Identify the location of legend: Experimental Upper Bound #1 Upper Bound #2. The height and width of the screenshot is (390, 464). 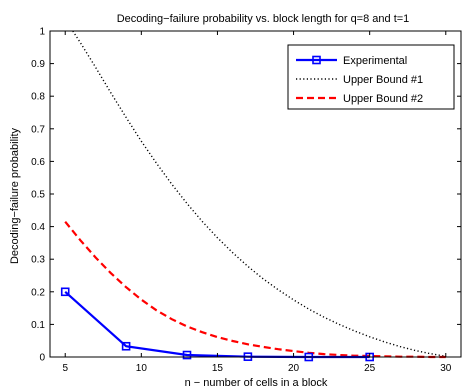
(371, 77).